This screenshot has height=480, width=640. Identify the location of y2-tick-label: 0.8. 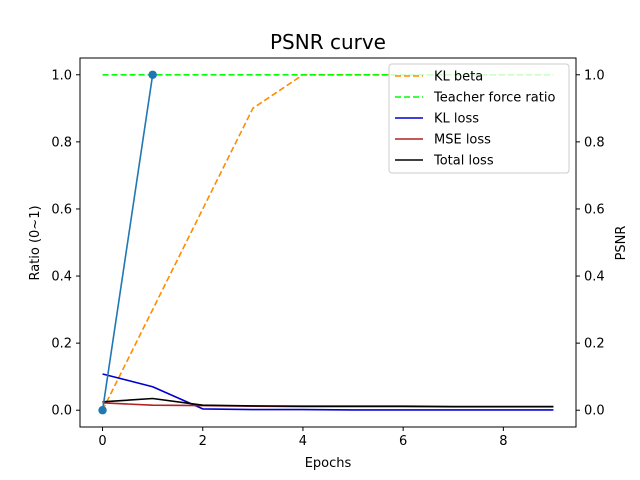
(594, 142).